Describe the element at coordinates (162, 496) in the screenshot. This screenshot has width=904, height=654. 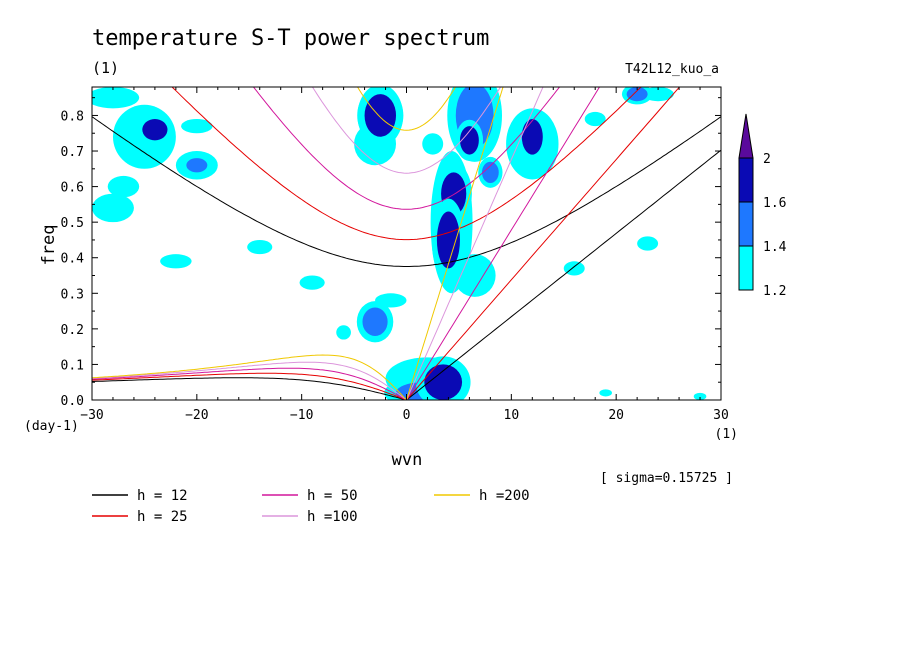
I see `legend-label: h = 12` at that location.